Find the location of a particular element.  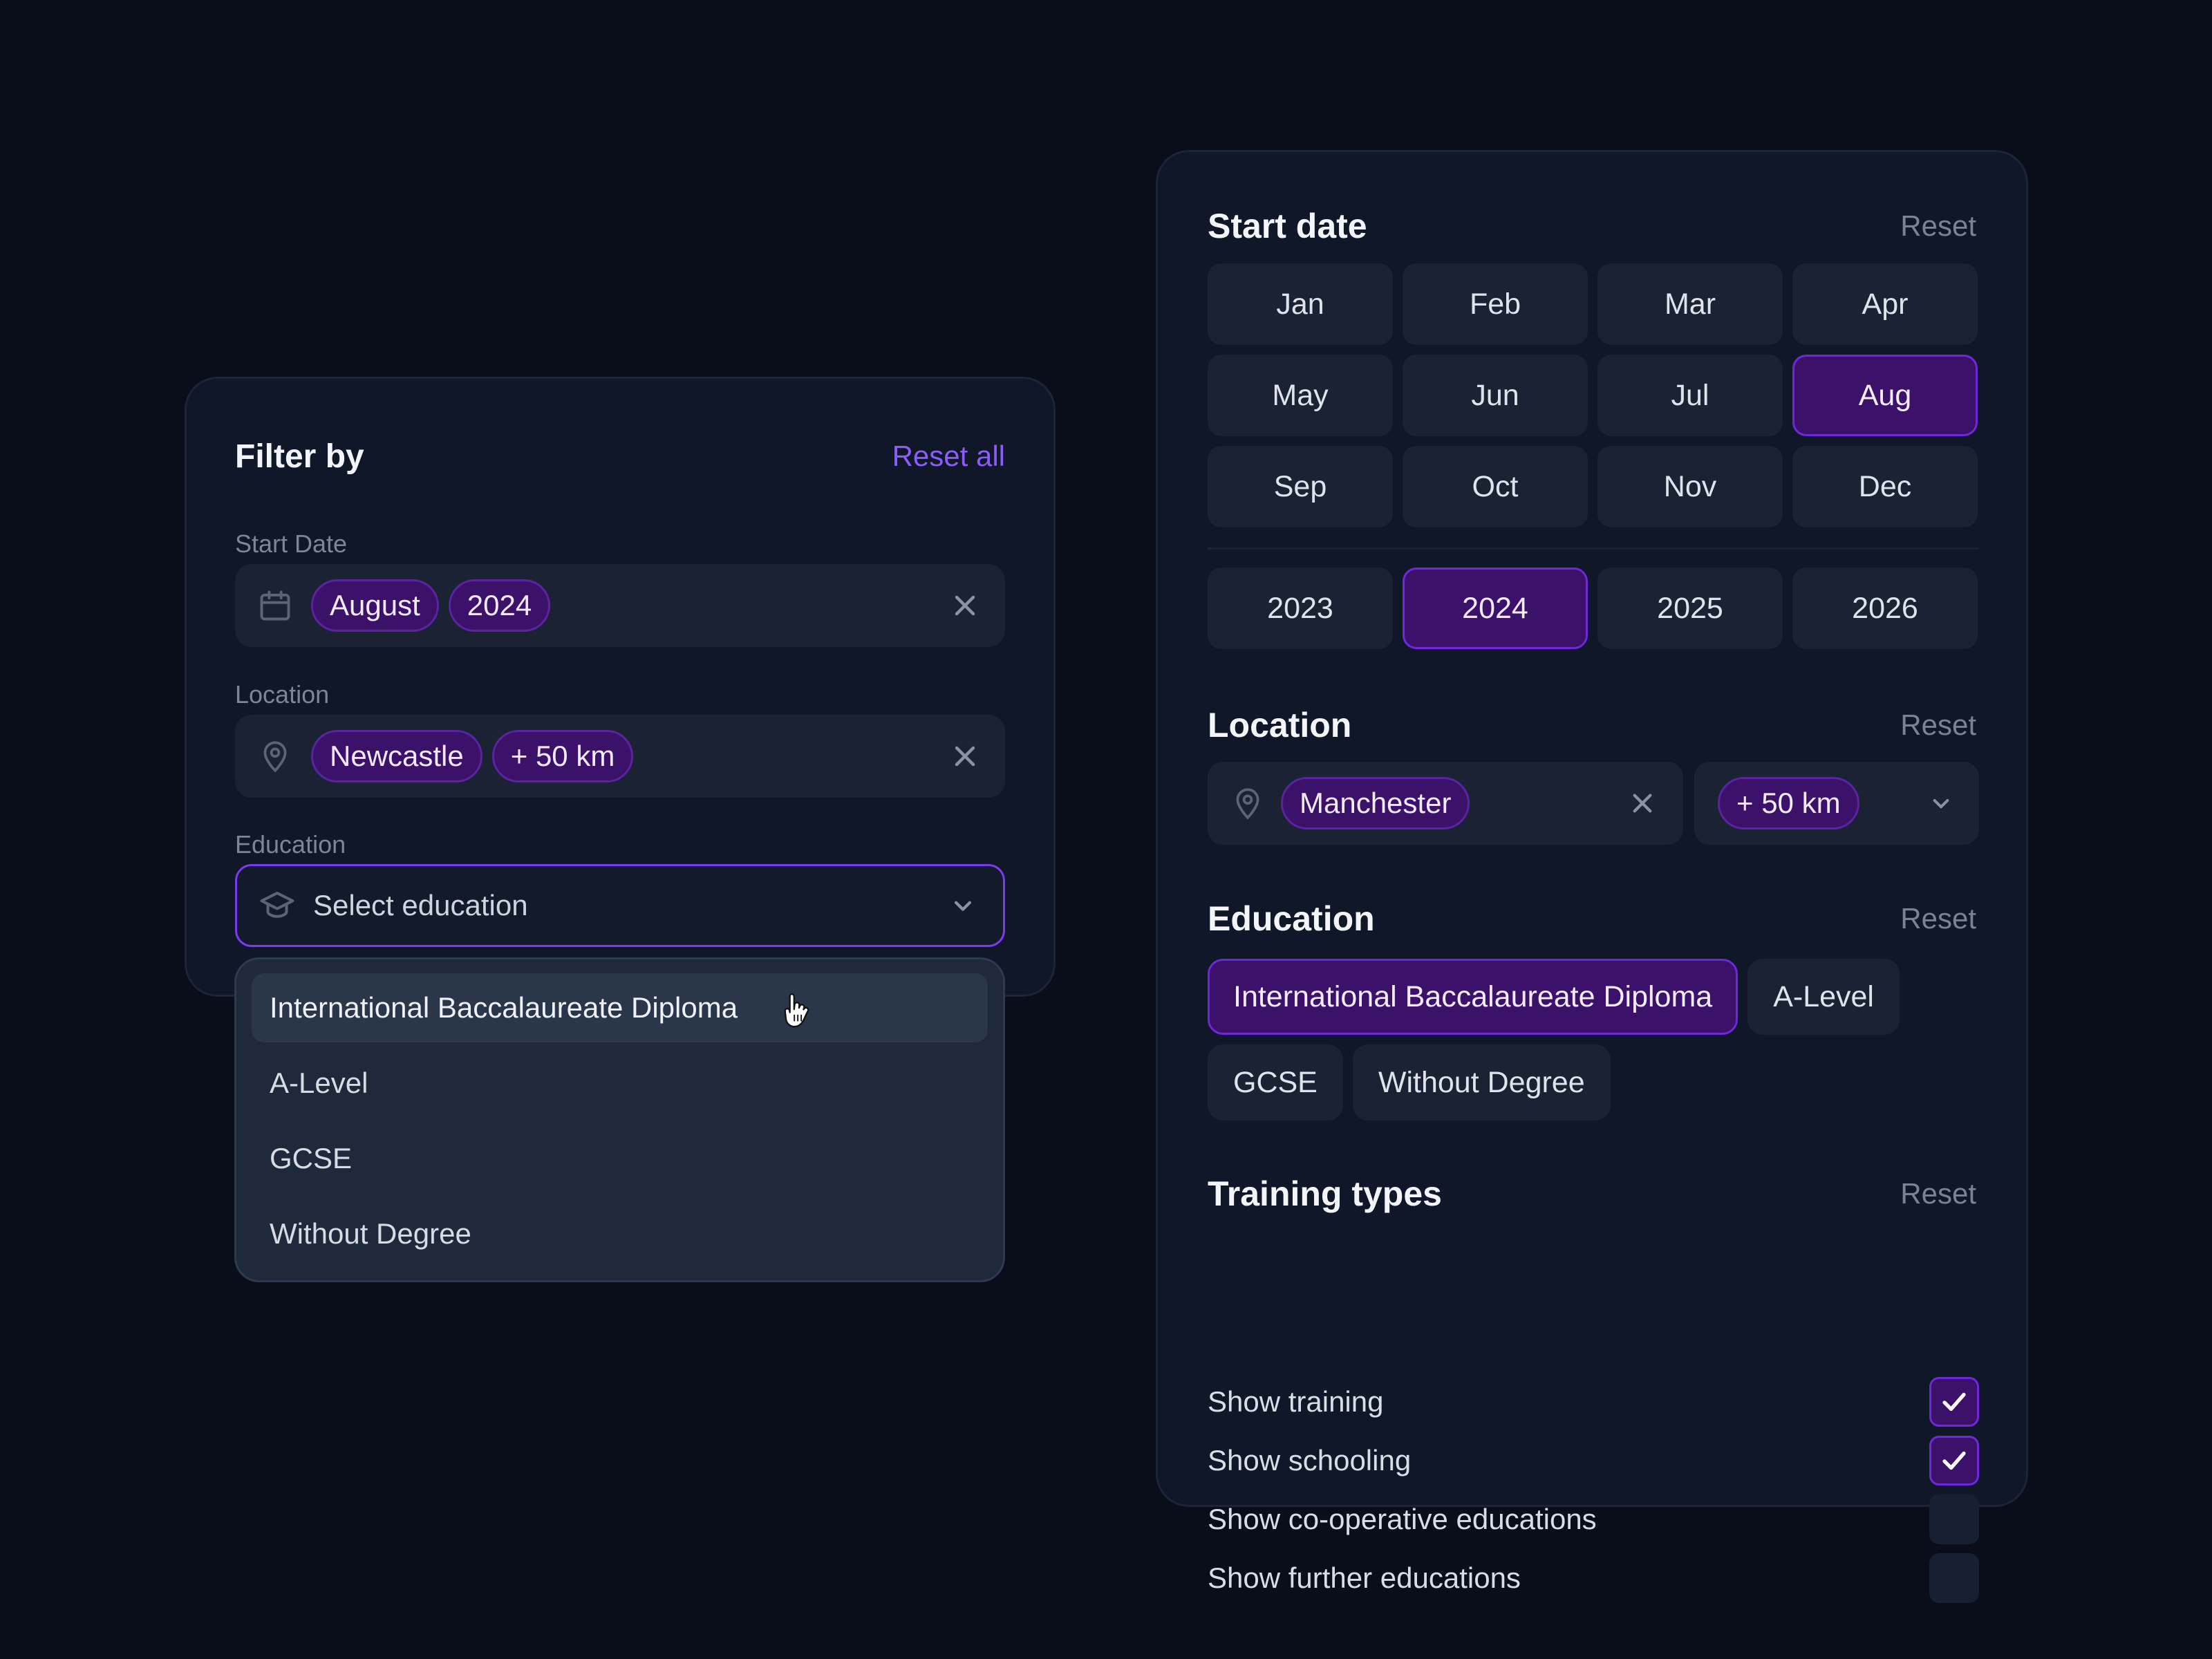

education-title: Education is located at coordinates (1291, 918).